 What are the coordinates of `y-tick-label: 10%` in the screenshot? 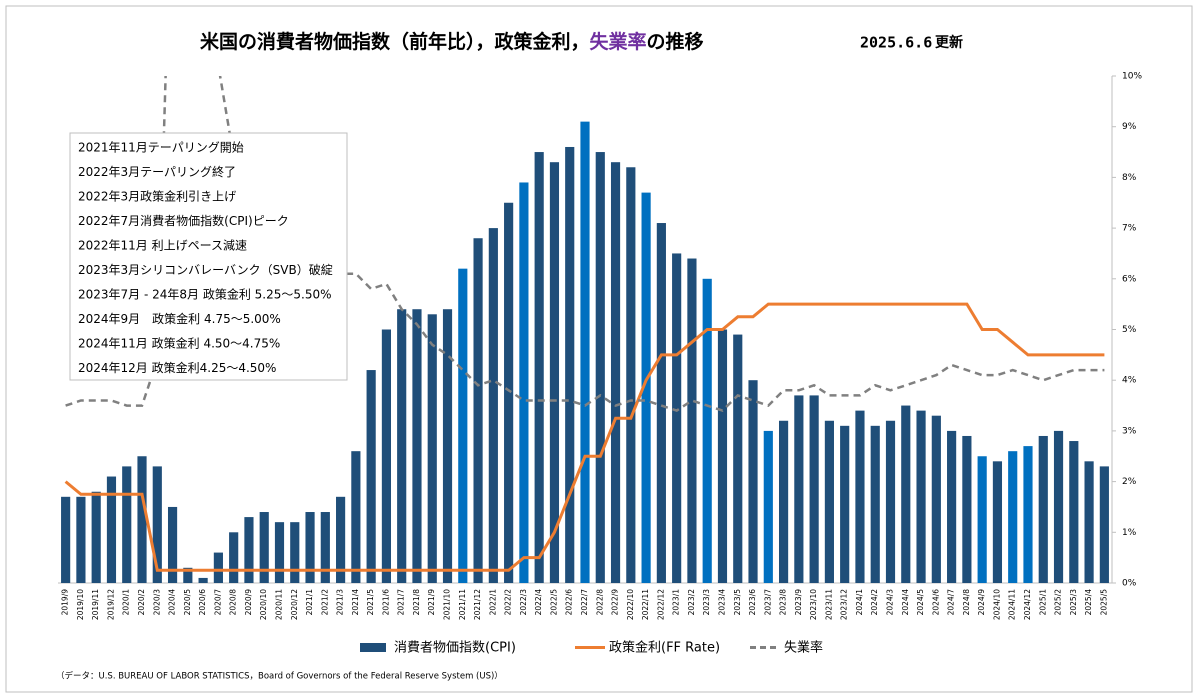 It's located at (1132, 77).